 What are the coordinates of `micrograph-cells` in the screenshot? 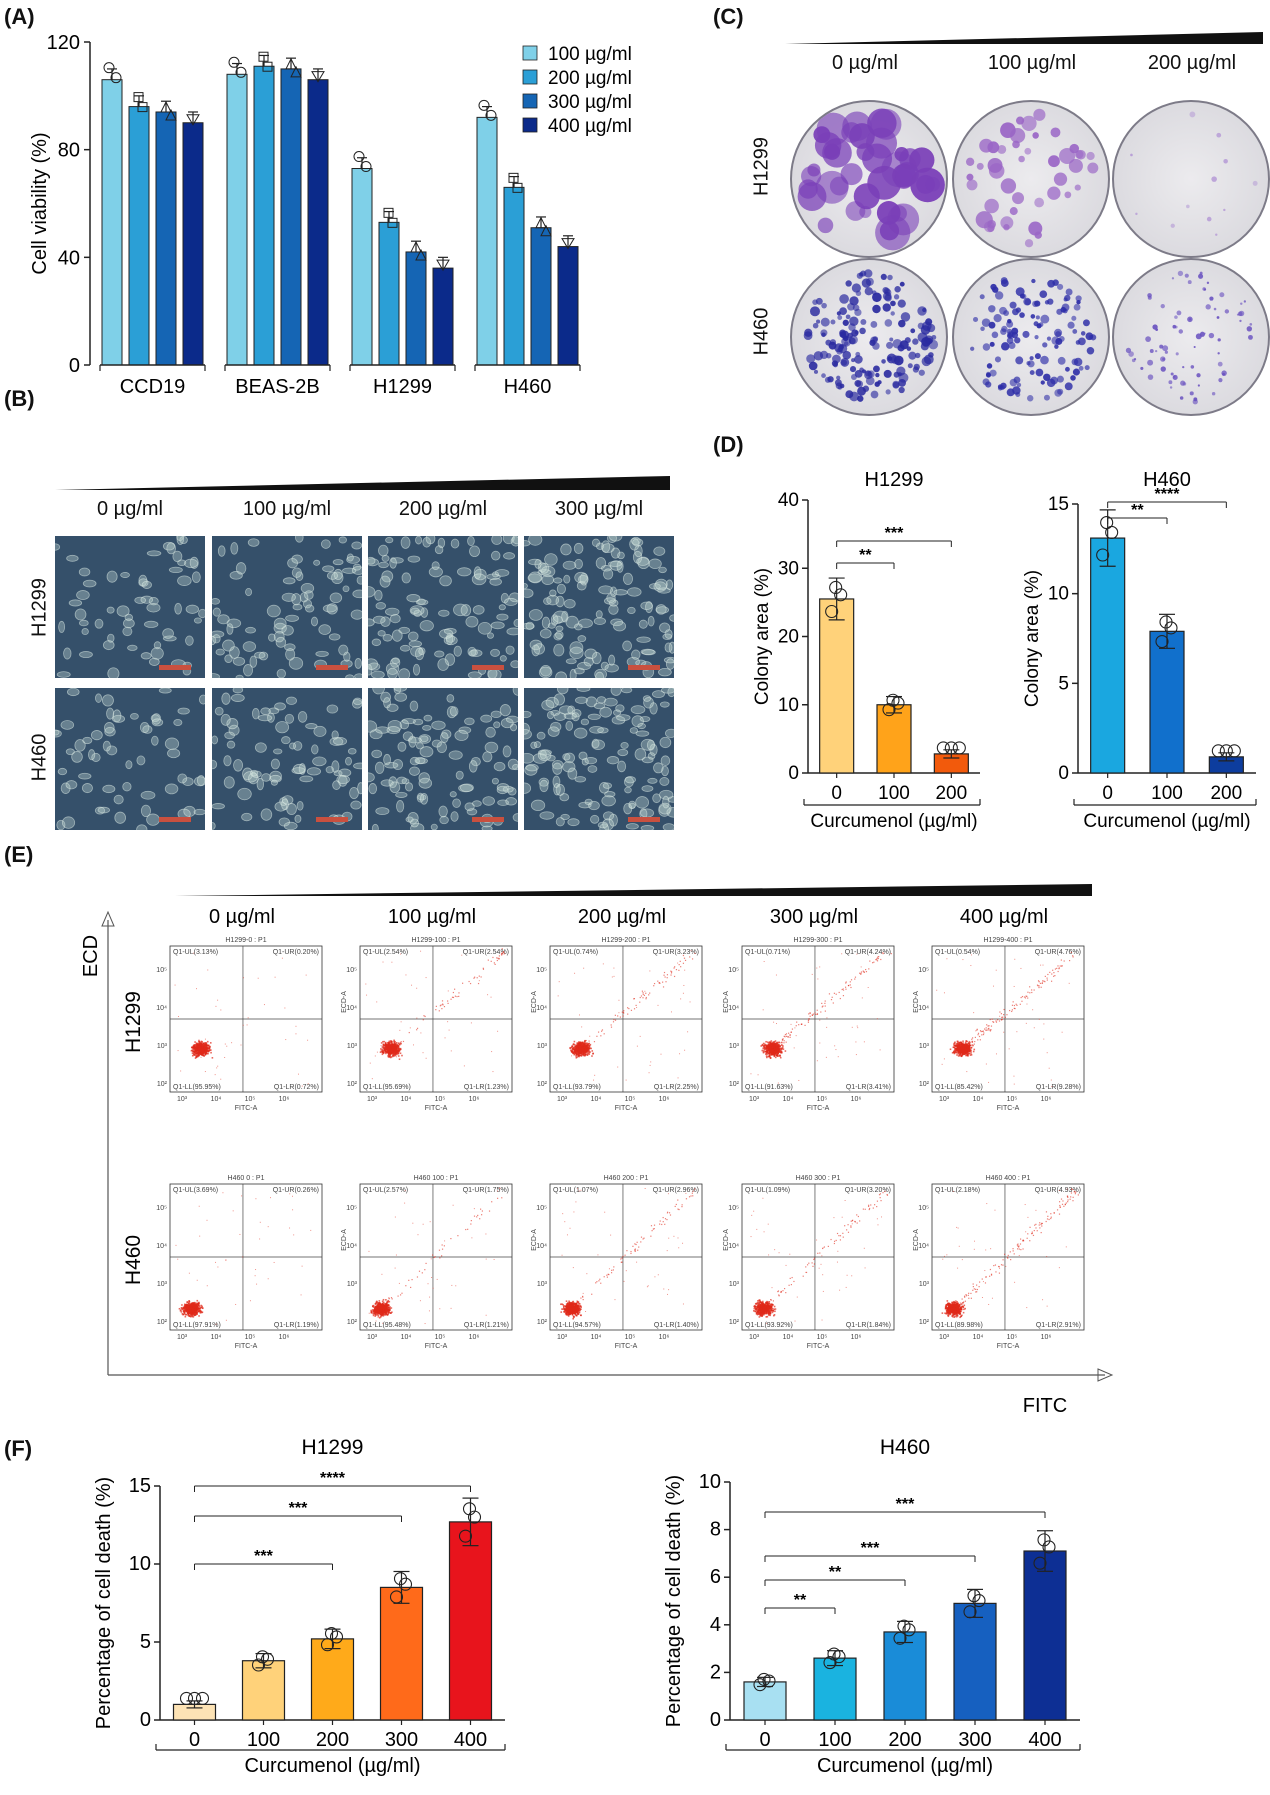 It's located at (599, 759).